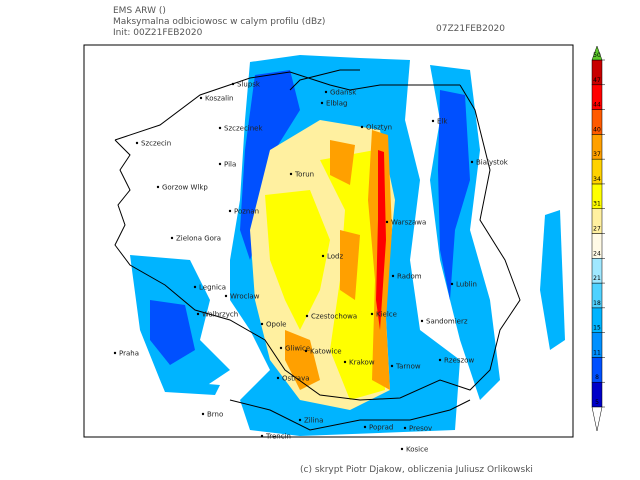  Describe the element at coordinates (381, 240) in the screenshot. I see `radar-red` at that location.